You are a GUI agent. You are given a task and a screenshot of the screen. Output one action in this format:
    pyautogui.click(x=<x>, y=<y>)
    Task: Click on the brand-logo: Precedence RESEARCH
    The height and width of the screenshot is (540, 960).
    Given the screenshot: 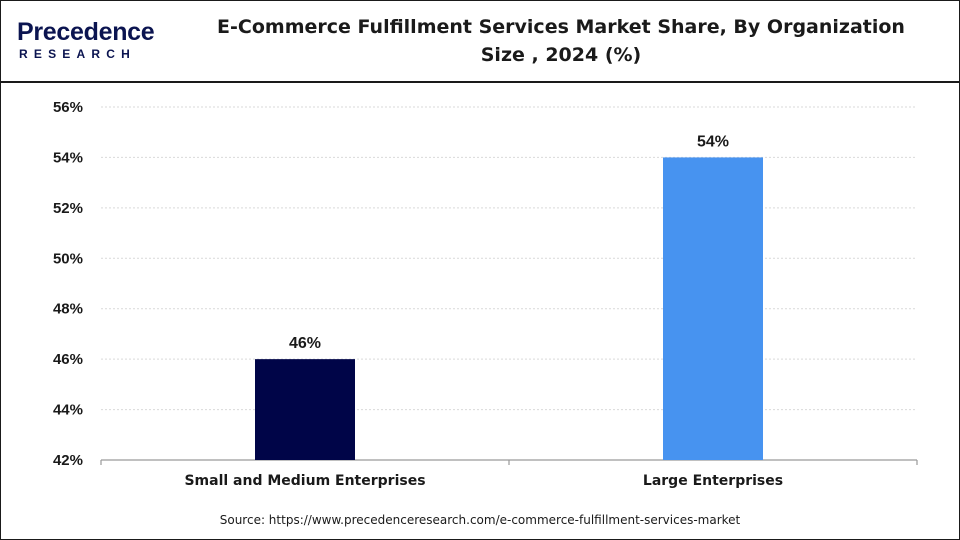 What is the action you would take?
    pyautogui.click(x=92, y=41)
    